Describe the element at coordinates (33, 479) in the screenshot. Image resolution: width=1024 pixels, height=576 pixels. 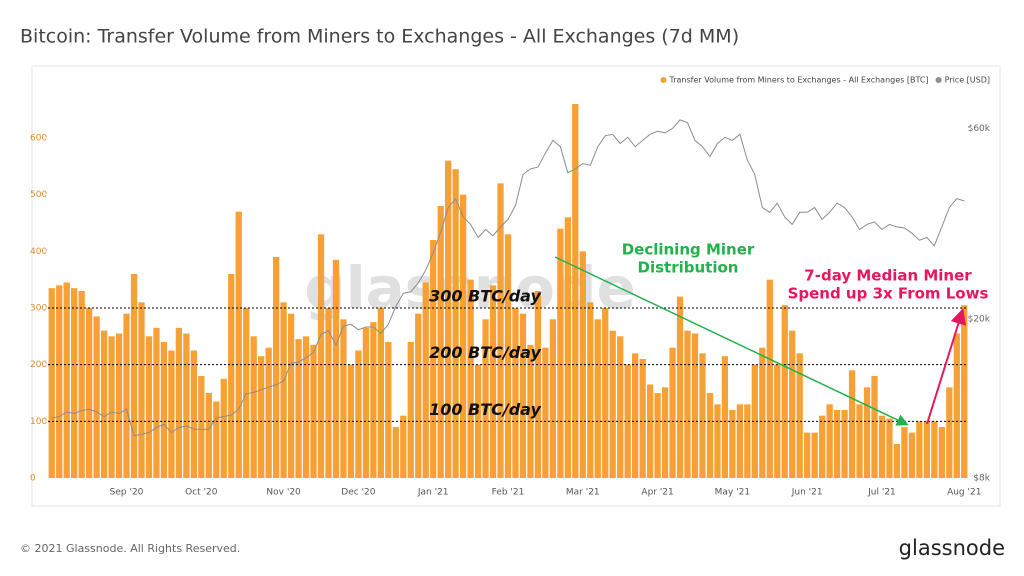
I see `y-tick-label: 0` at that location.